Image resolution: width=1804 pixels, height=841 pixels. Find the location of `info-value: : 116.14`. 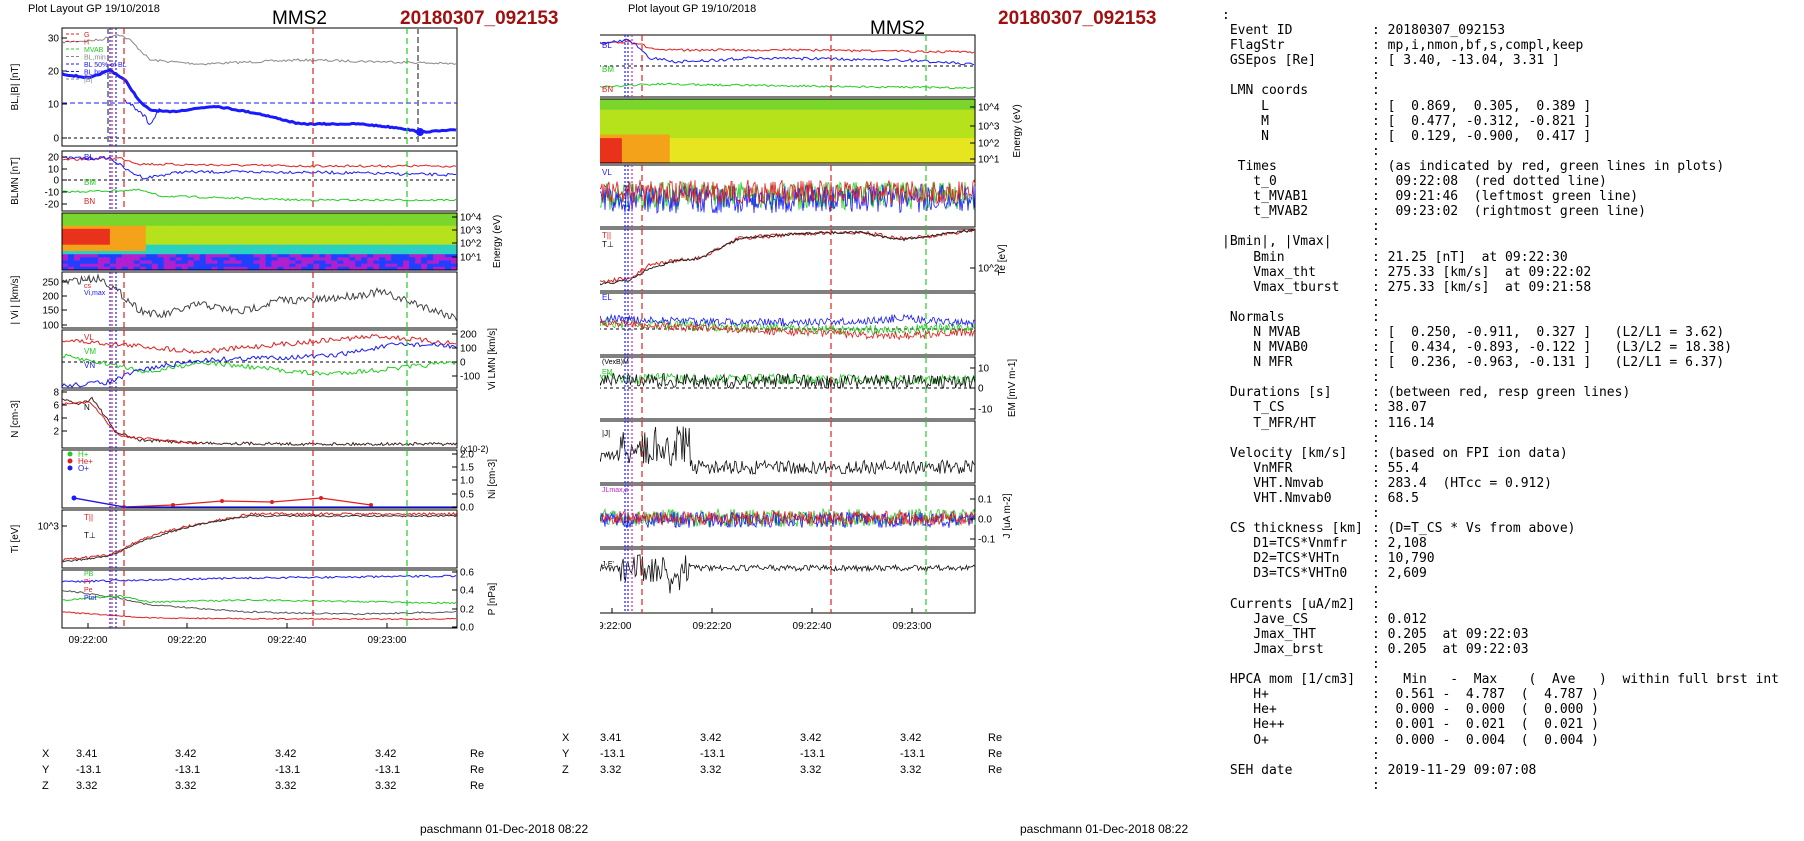

info-value: : 116.14 is located at coordinates (1403, 423).